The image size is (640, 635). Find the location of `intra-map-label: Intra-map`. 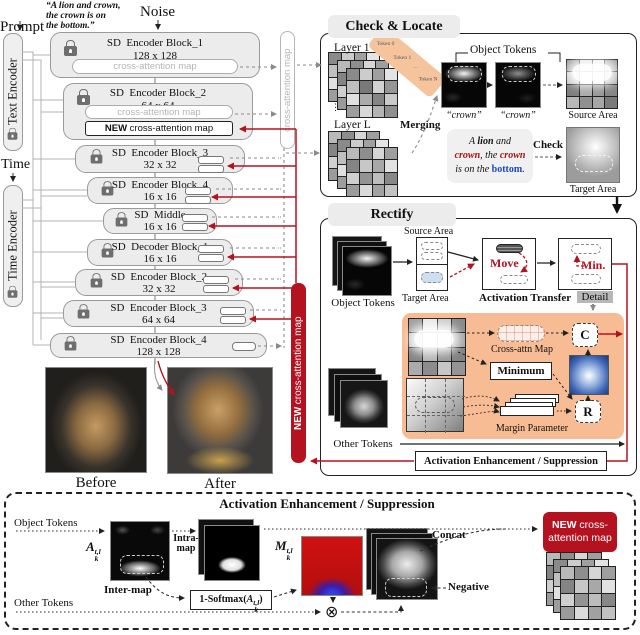

intra-map-label: Intra-map is located at coordinates (186, 543).